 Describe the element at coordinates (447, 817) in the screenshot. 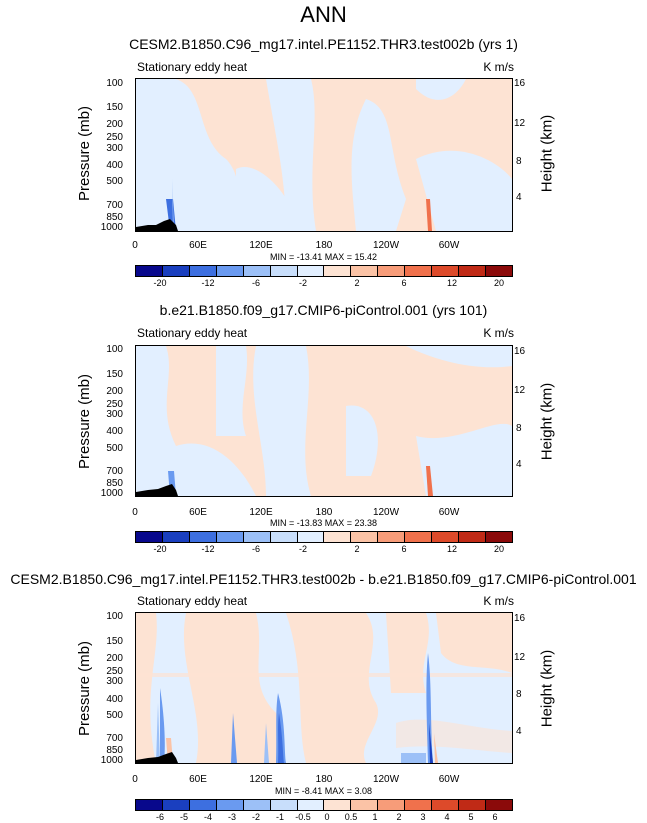

I see `colorbar-label: 4` at that location.